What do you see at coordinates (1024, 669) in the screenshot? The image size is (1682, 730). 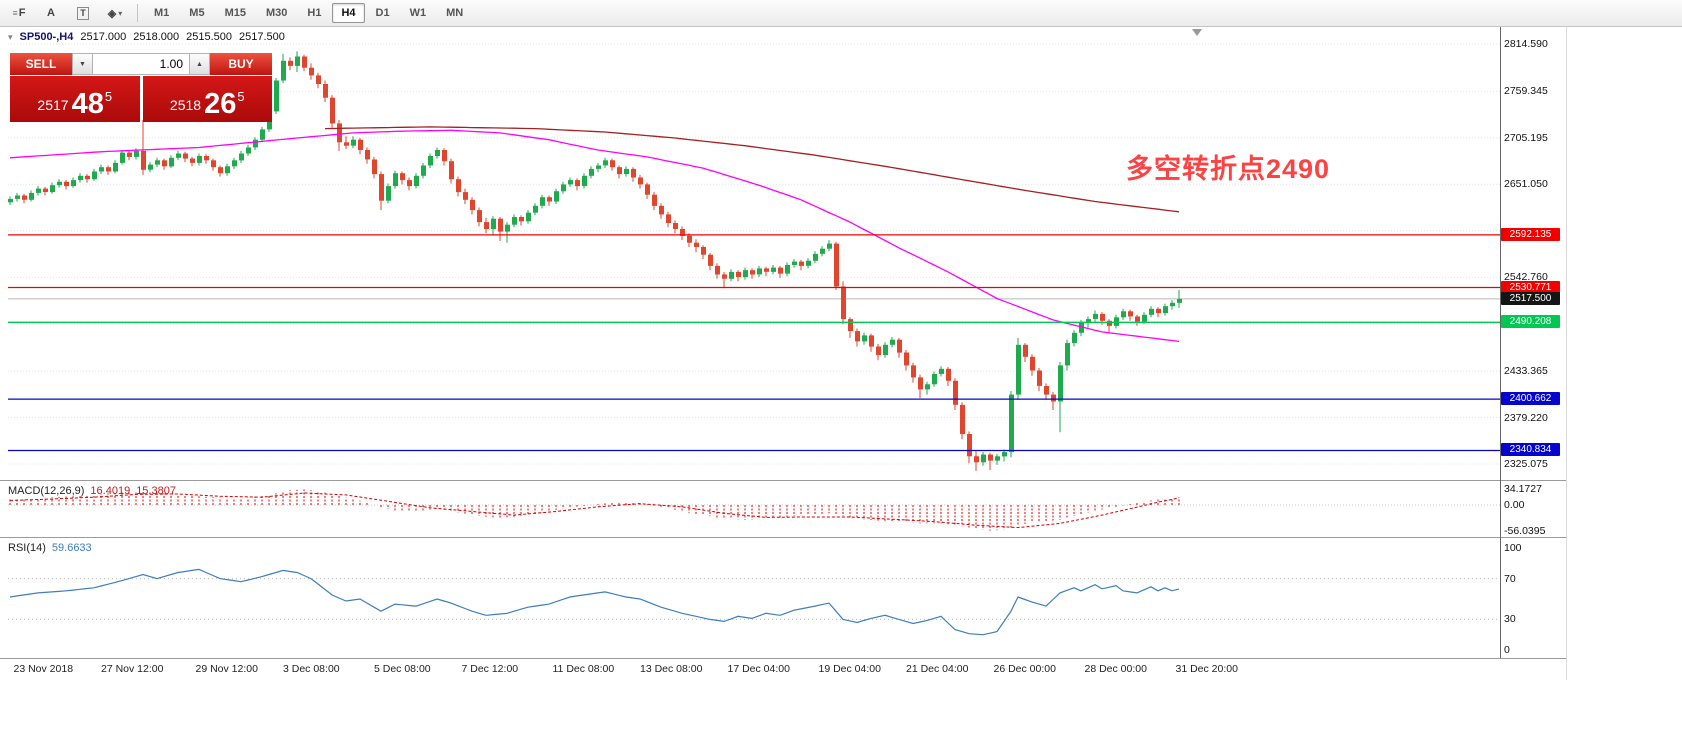 I see `time-axis-label: 26 Dec 00:00` at bounding box center [1024, 669].